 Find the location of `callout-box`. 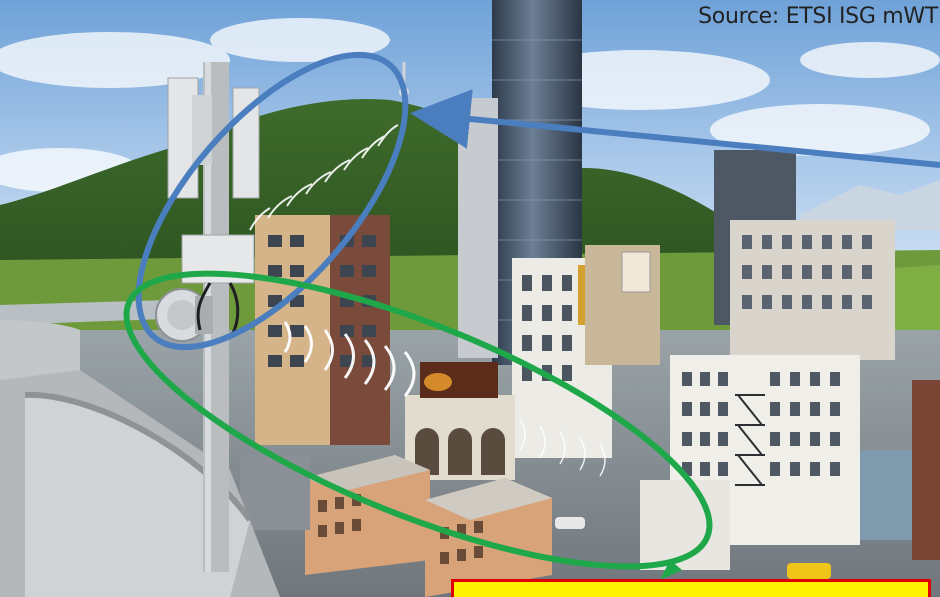

callout-box is located at coordinates (691, 588).